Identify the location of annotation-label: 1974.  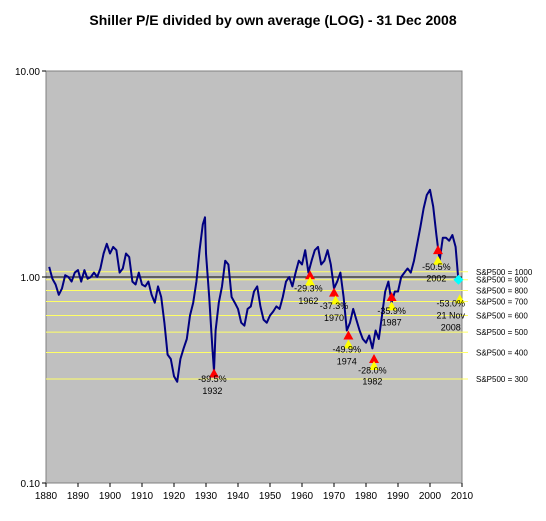
(347, 362).